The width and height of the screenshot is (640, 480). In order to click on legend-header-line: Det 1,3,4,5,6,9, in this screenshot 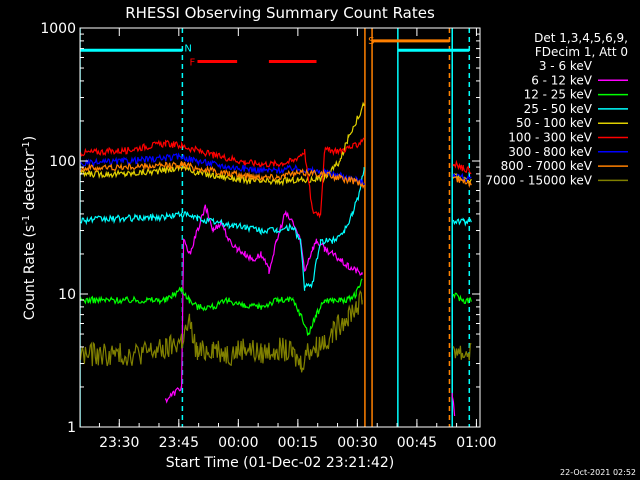, I will do `click(581, 38)`.